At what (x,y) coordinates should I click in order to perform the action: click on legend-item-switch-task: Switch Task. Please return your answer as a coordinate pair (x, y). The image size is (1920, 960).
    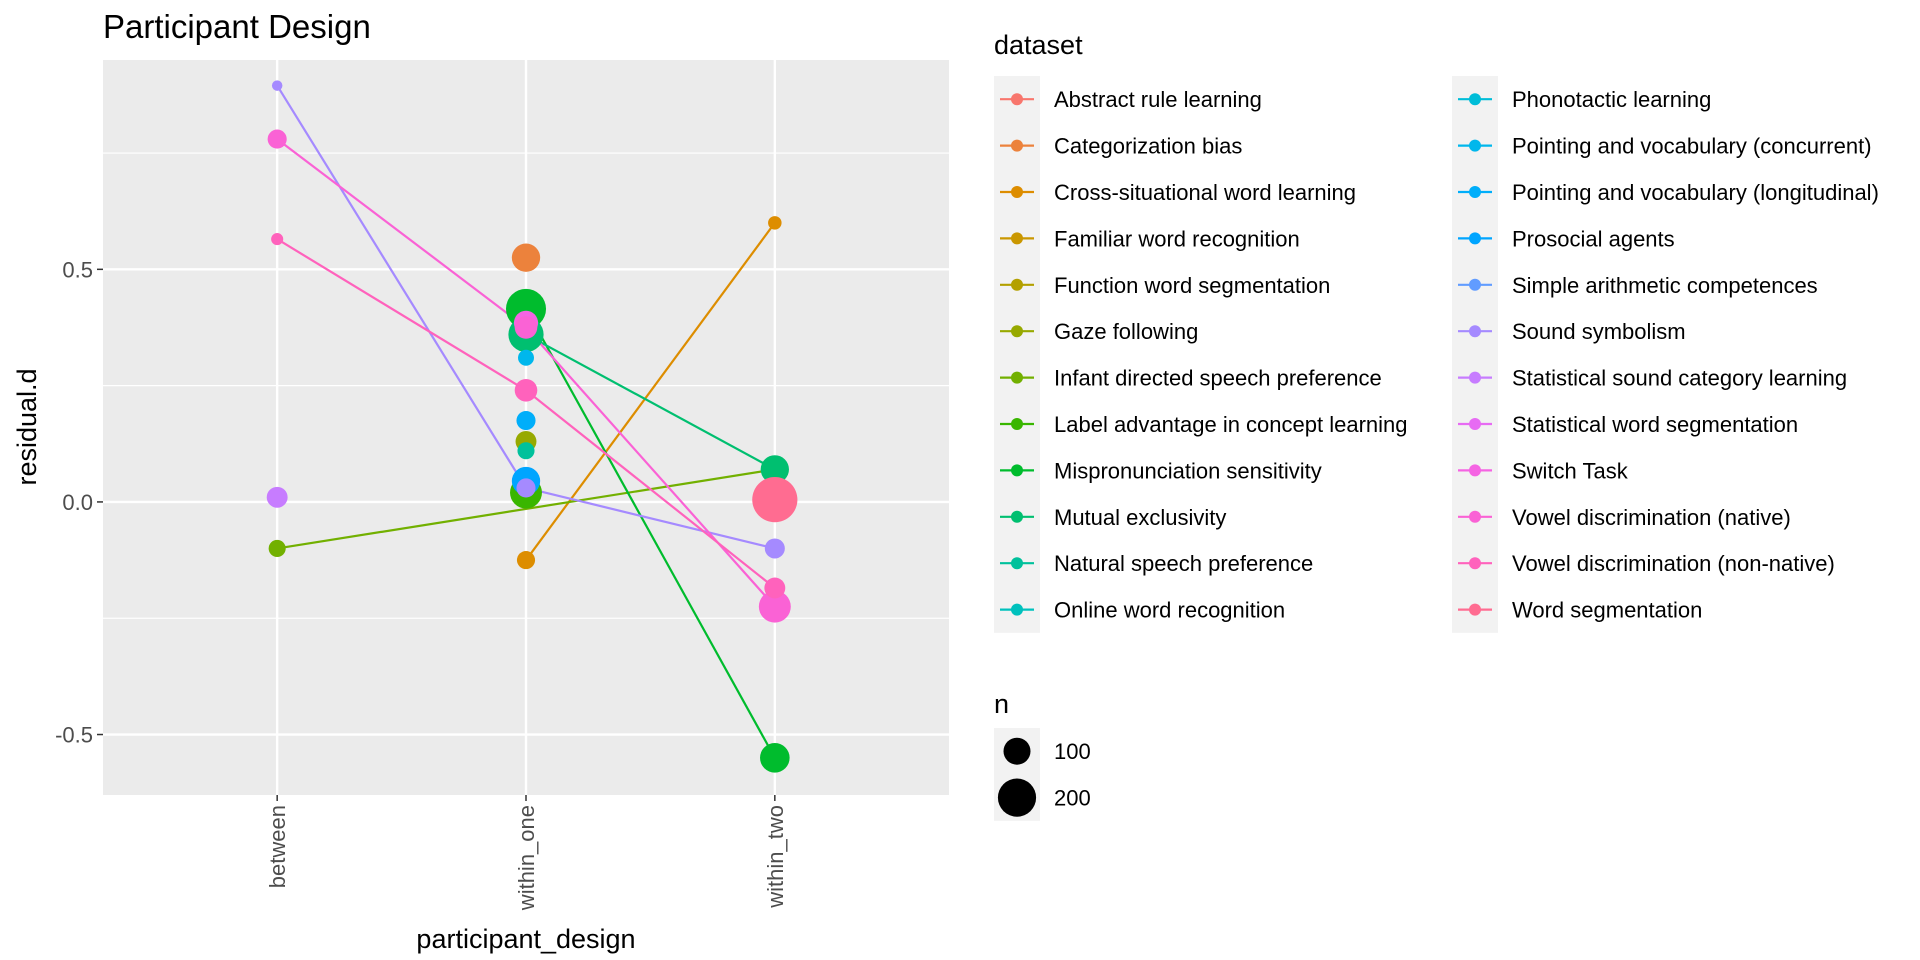
    Looking at the image, I should click on (1543, 470).